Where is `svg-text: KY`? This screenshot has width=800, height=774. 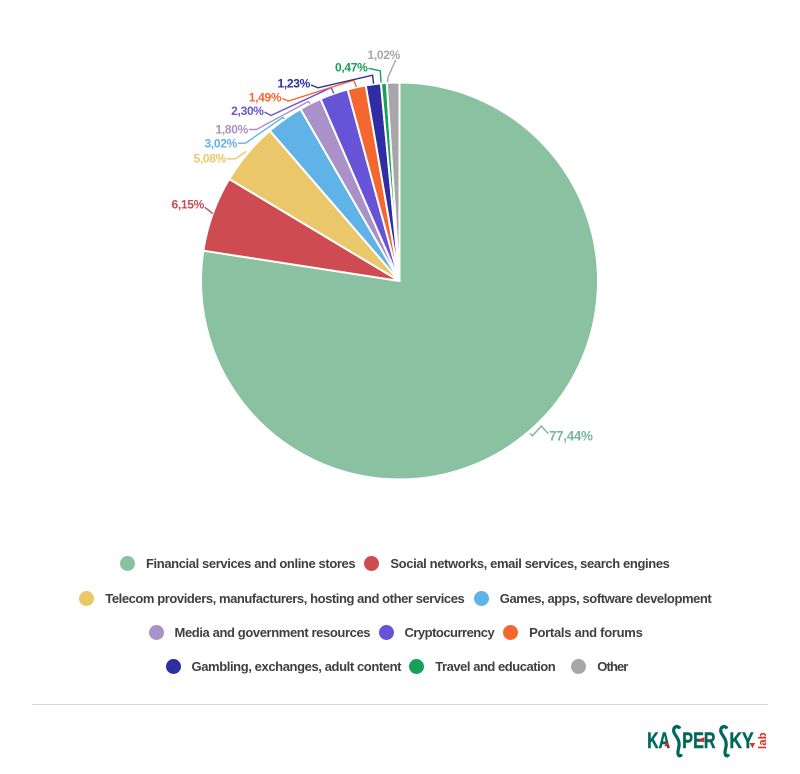
svg-text: KY is located at coordinates (741, 740).